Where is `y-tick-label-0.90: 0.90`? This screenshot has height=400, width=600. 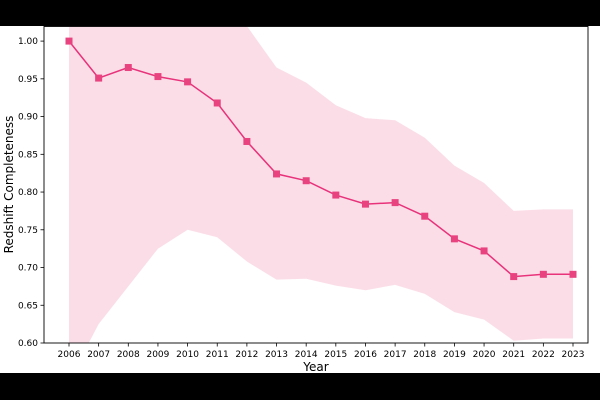
y-tick-label-0.90: 0.90 is located at coordinates (28, 118).